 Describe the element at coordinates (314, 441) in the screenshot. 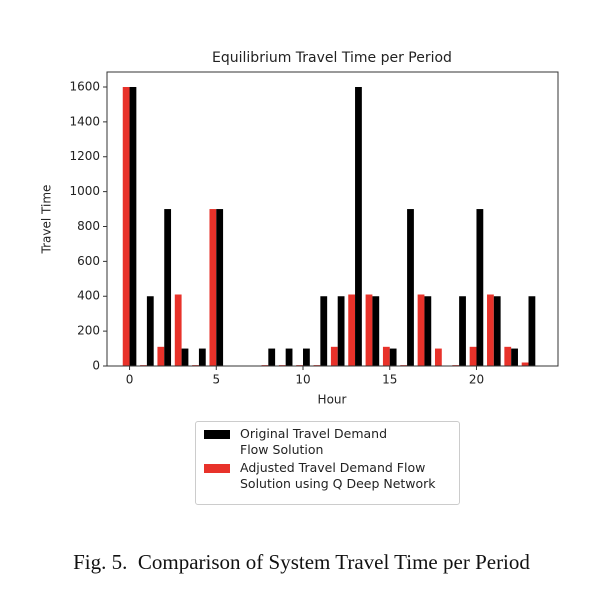

I see `legend-label: Original Travel Demand Flow Solution` at that location.